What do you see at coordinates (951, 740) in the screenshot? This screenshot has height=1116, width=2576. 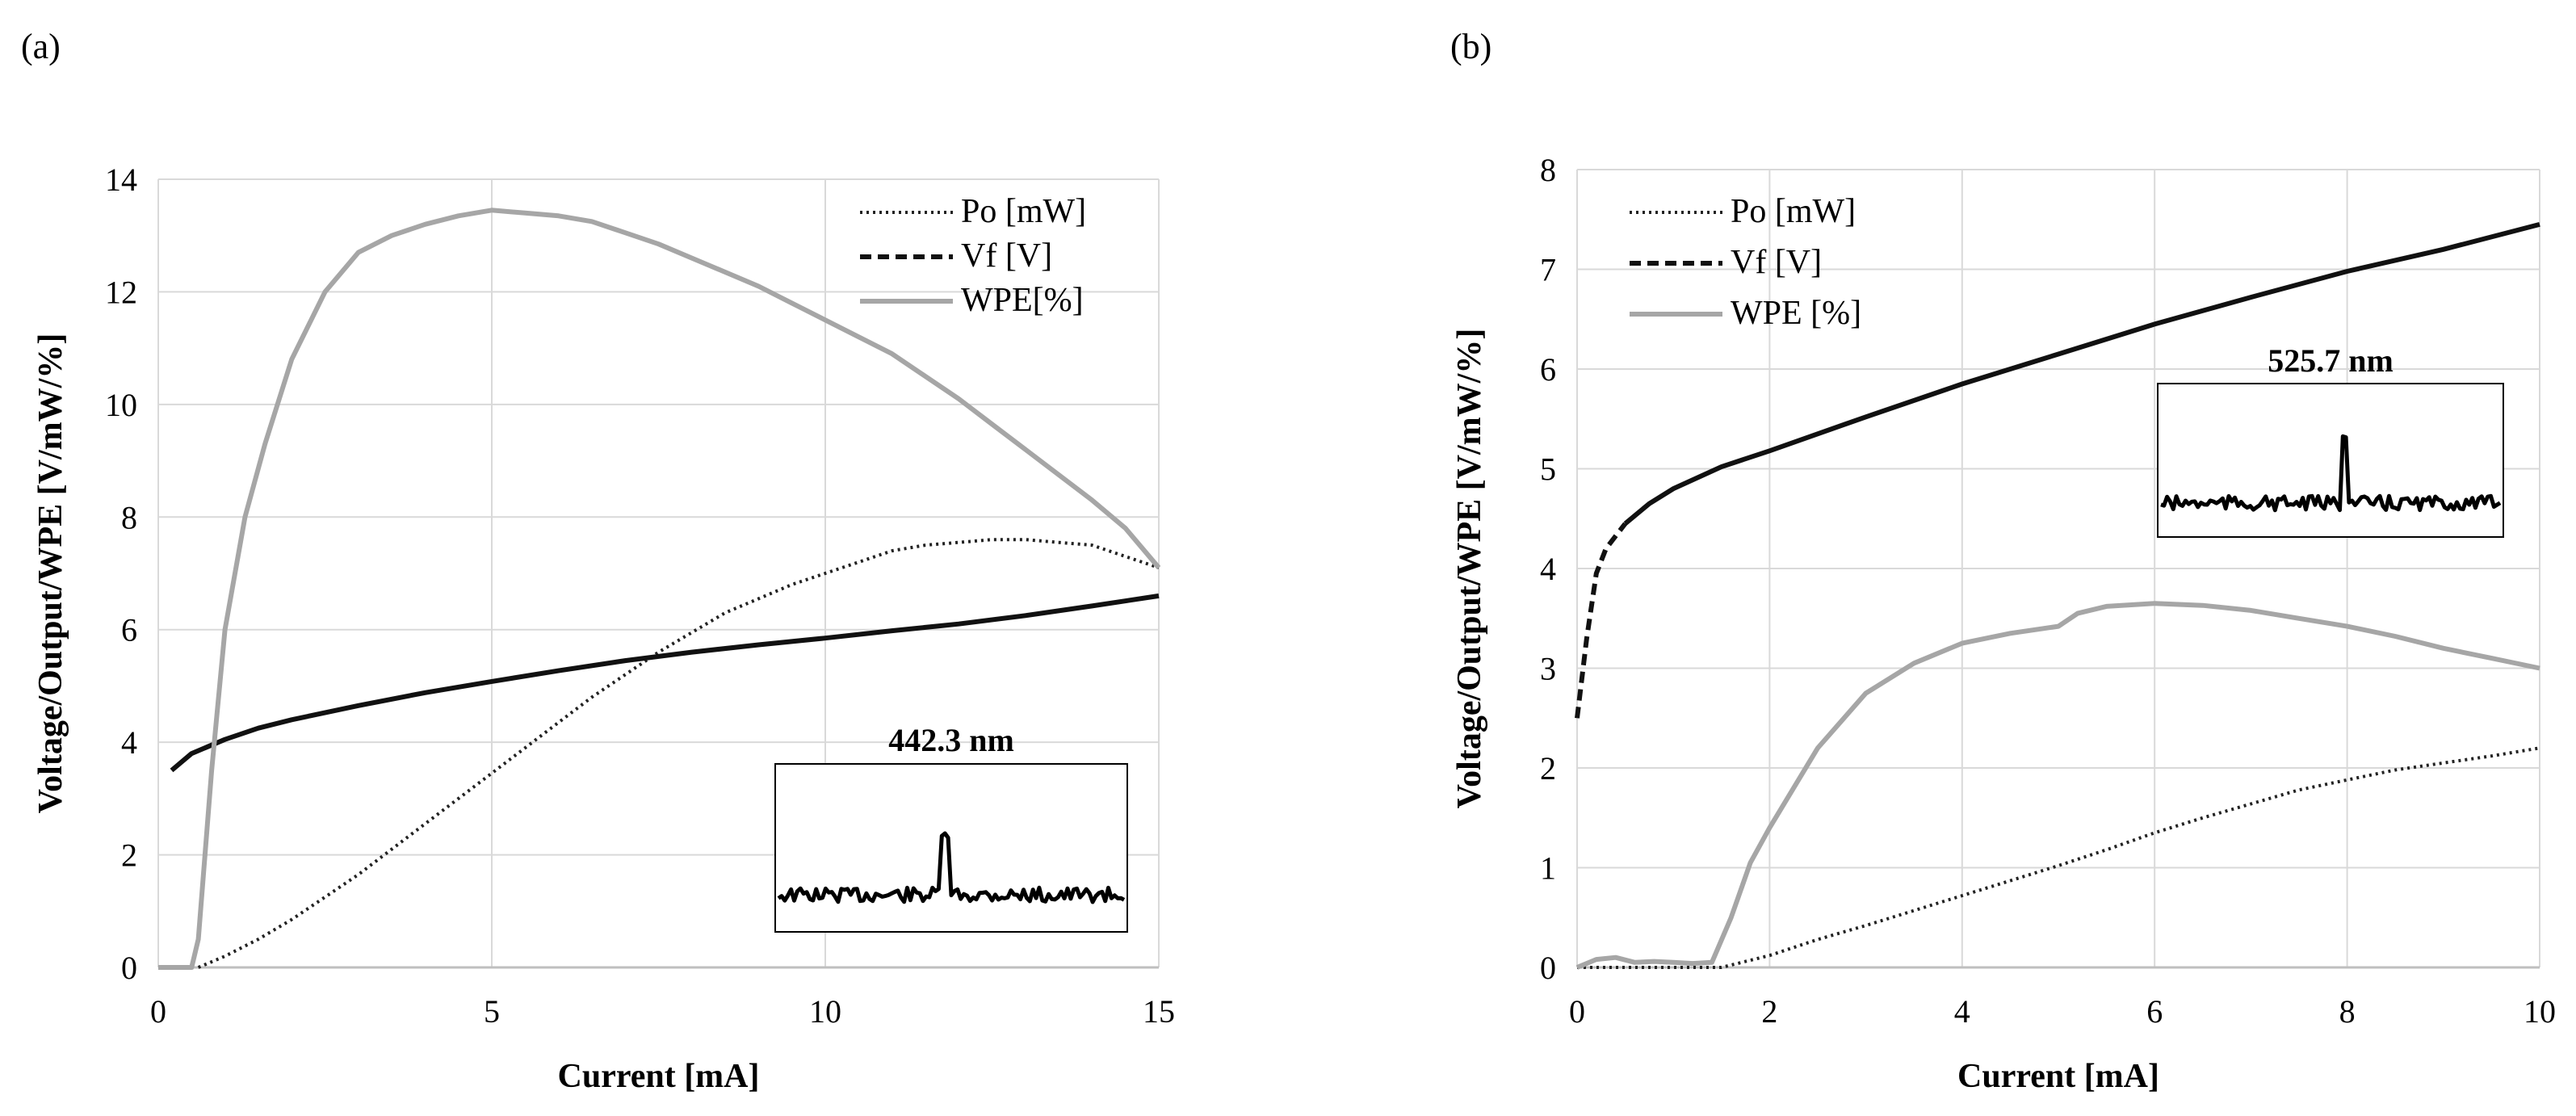 I see `inset-label: 442.3 nm` at bounding box center [951, 740].